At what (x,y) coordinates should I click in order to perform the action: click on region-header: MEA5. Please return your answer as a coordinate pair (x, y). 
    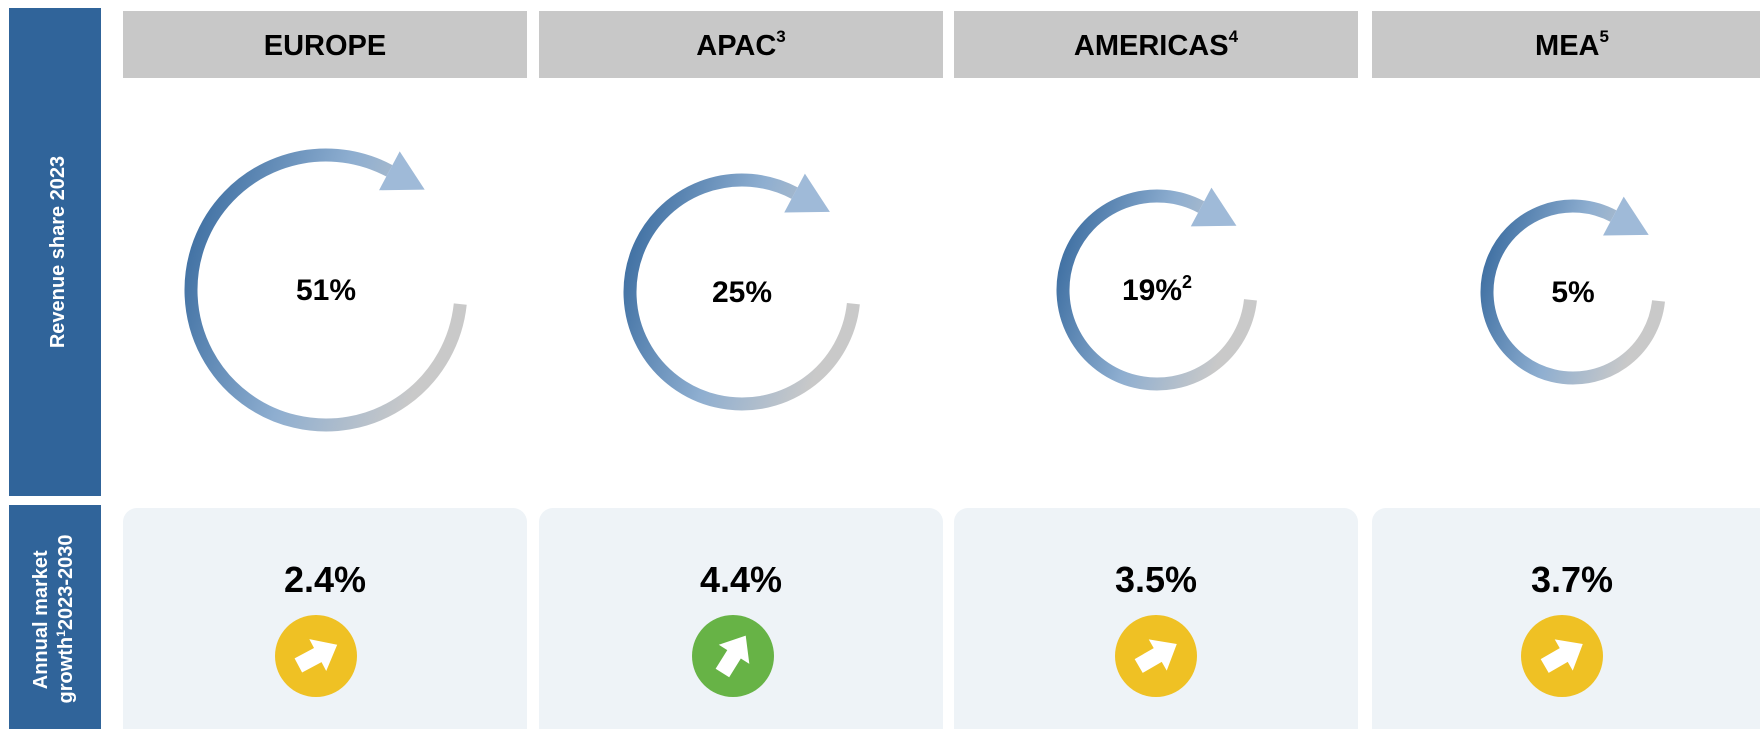
    Looking at the image, I should click on (1572, 44).